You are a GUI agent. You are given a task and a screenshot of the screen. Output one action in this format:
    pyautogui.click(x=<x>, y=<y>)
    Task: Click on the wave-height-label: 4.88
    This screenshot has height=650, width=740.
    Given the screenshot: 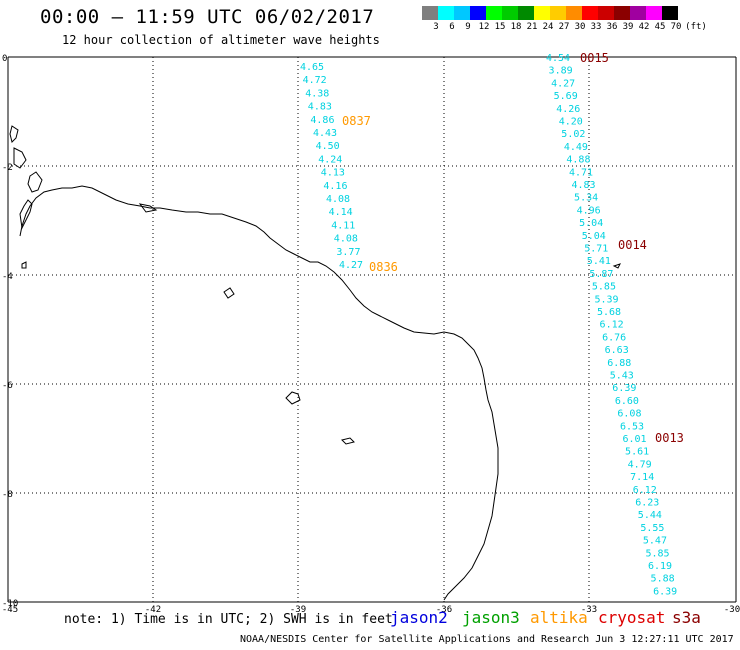 What is the action you would take?
    pyautogui.click(x=578, y=160)
    